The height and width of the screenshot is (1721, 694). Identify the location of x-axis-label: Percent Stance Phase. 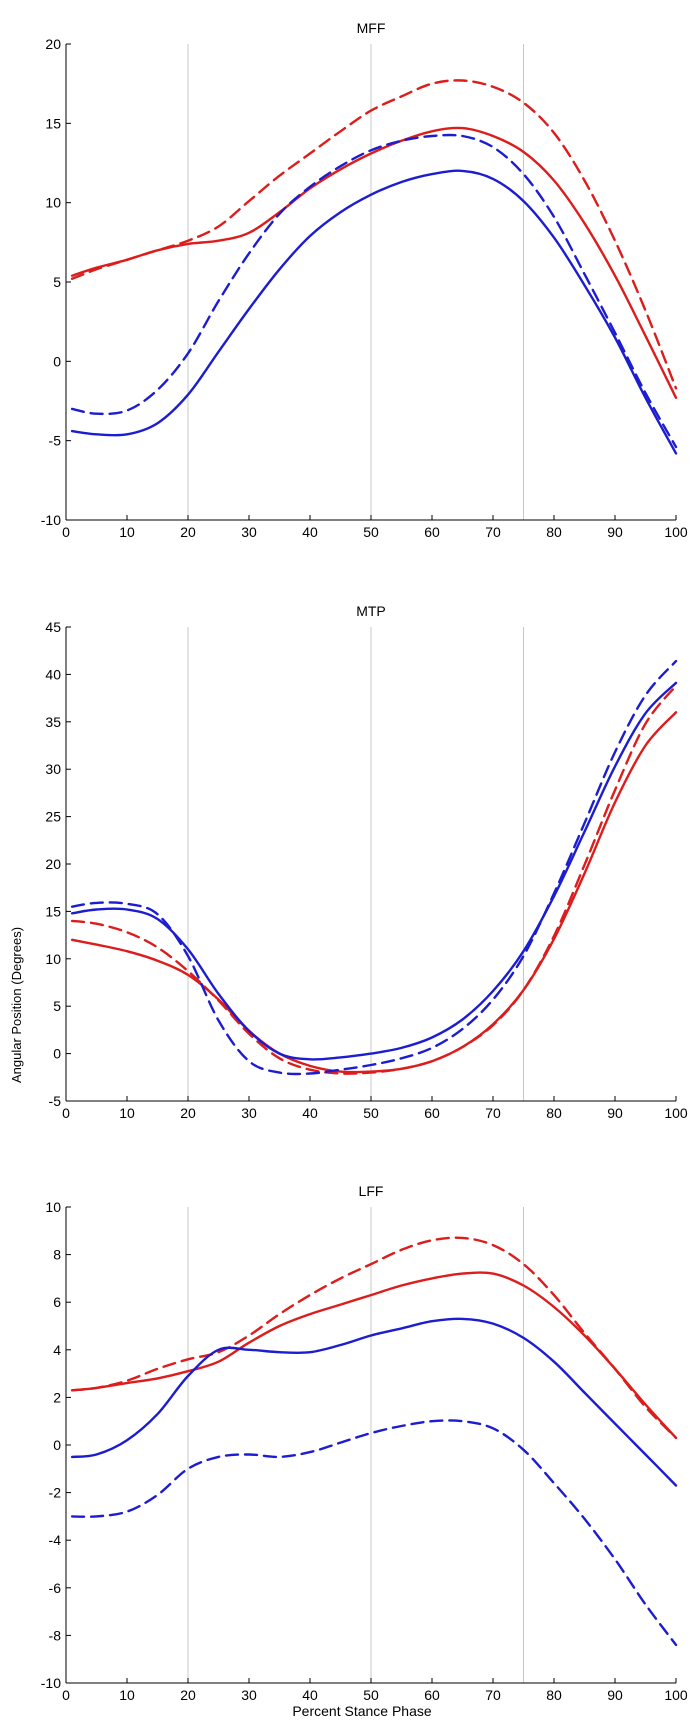
(362, 1711).